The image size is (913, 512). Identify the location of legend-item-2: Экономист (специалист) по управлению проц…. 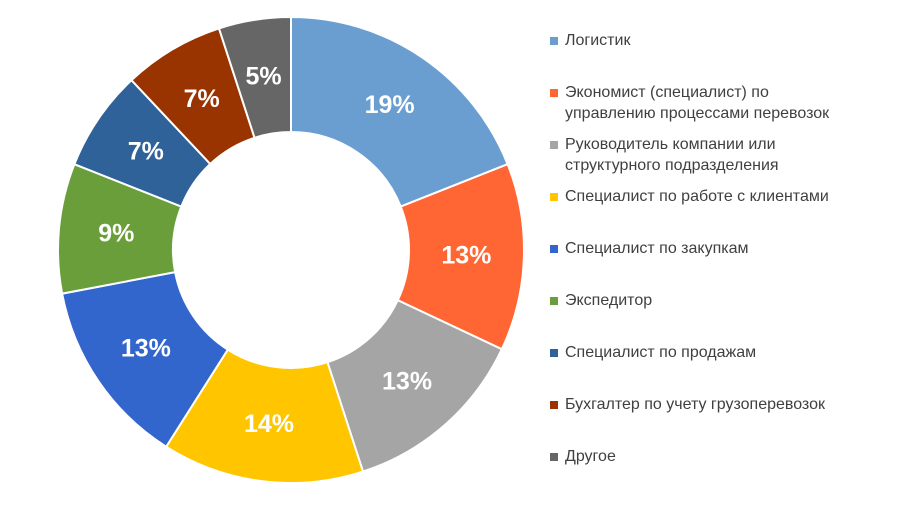
(730, 103).